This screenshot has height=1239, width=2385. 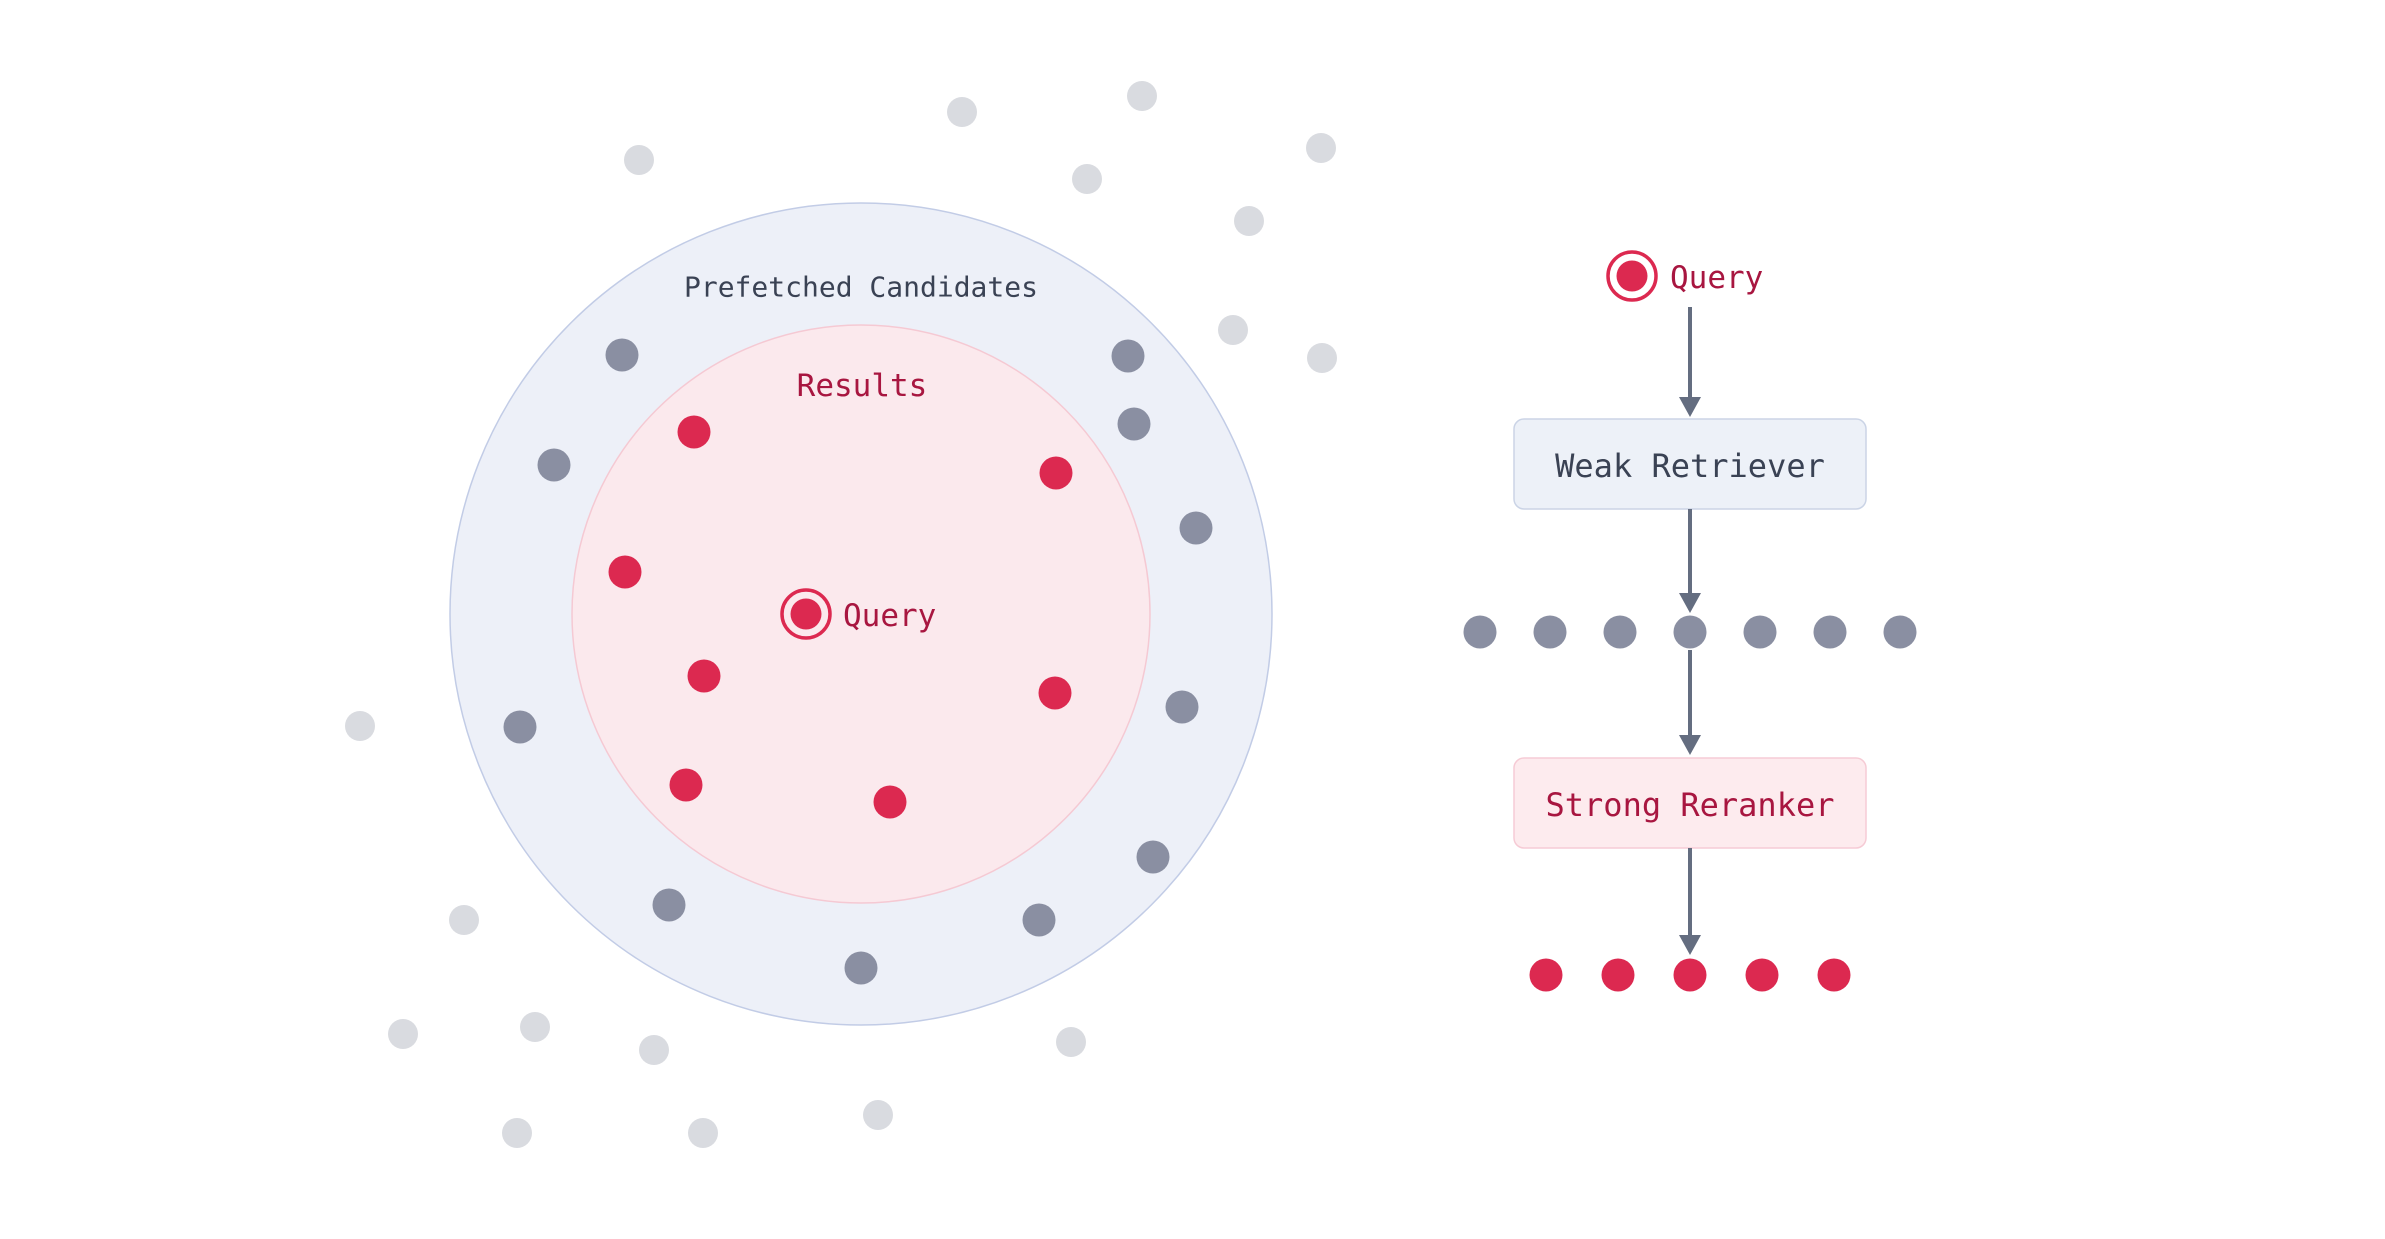 What do you see at coordinates (861, 287) in the screenshot?
I see `prefetched-candidates-label: Prefetched Candidates` at bounding box center [861, 287].